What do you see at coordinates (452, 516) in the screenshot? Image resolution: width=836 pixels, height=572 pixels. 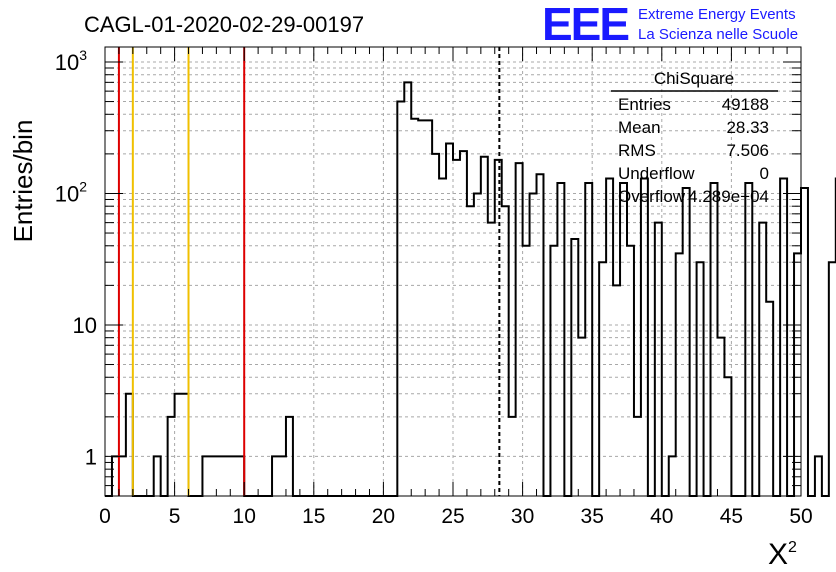 I see `x-tick-label: 25` at bounding box center [452, 516].